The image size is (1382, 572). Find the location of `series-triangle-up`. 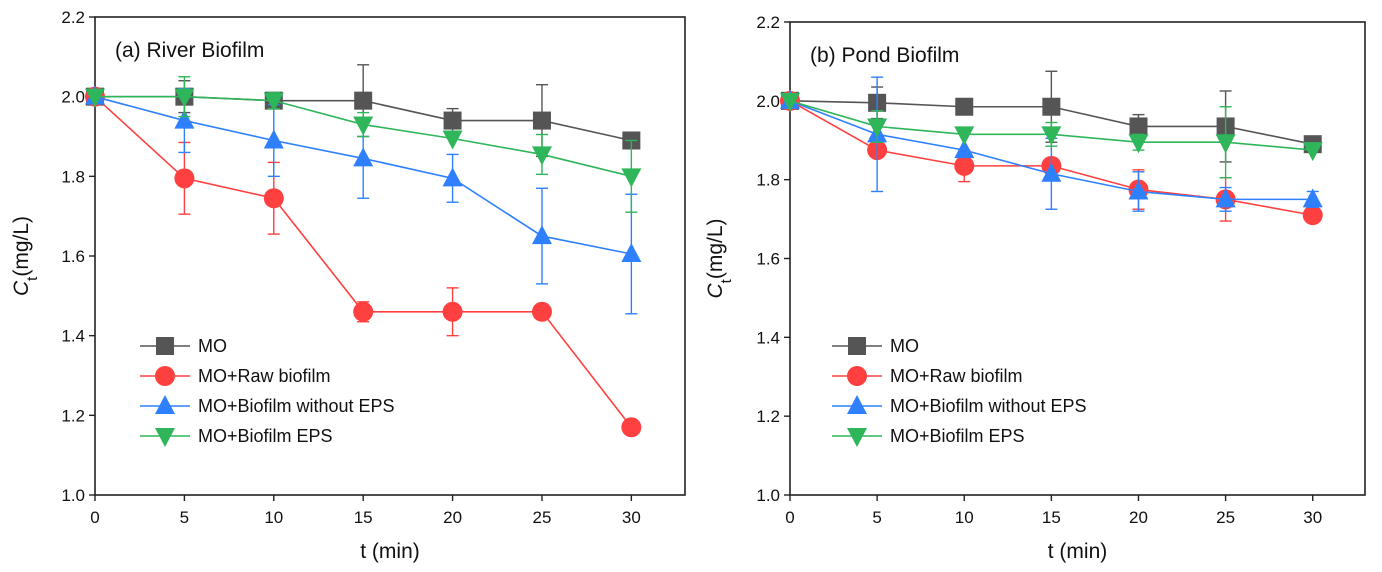

series-triangle-up is located at coordinates (1051, 144).